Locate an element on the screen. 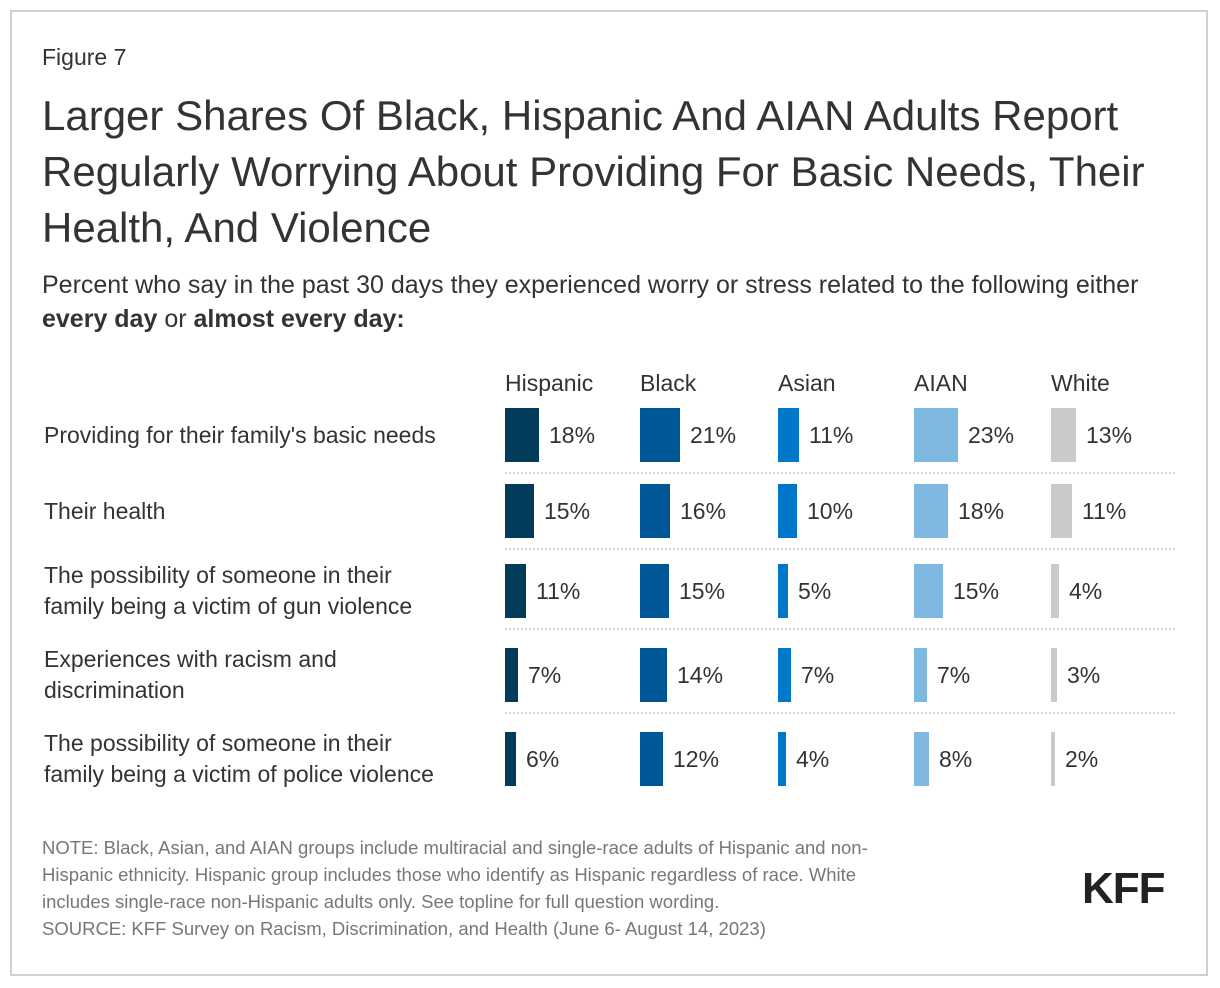 The image size is (1220, 988). subtitle-text-2: or is located at coordinates (175, 319).